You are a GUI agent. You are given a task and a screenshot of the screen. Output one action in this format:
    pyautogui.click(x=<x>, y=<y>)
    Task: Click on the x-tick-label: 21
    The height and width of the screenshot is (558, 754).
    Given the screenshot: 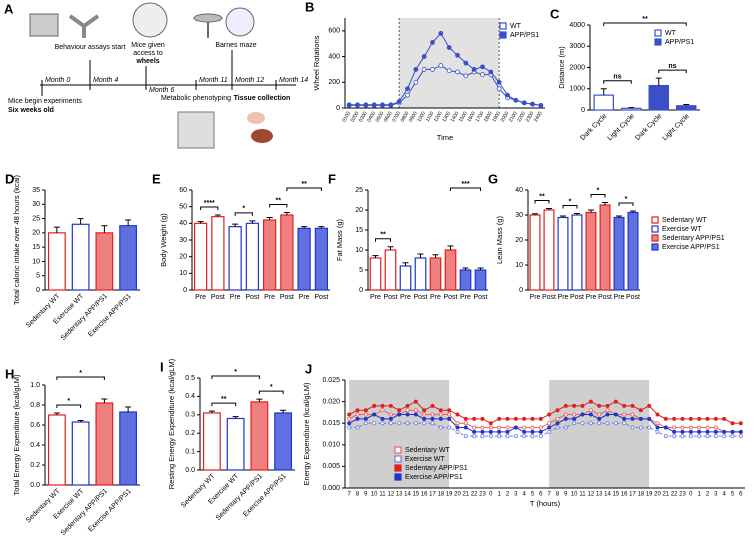 What is the action you would take?
    pyautogui.click(x=665, y=495)
    